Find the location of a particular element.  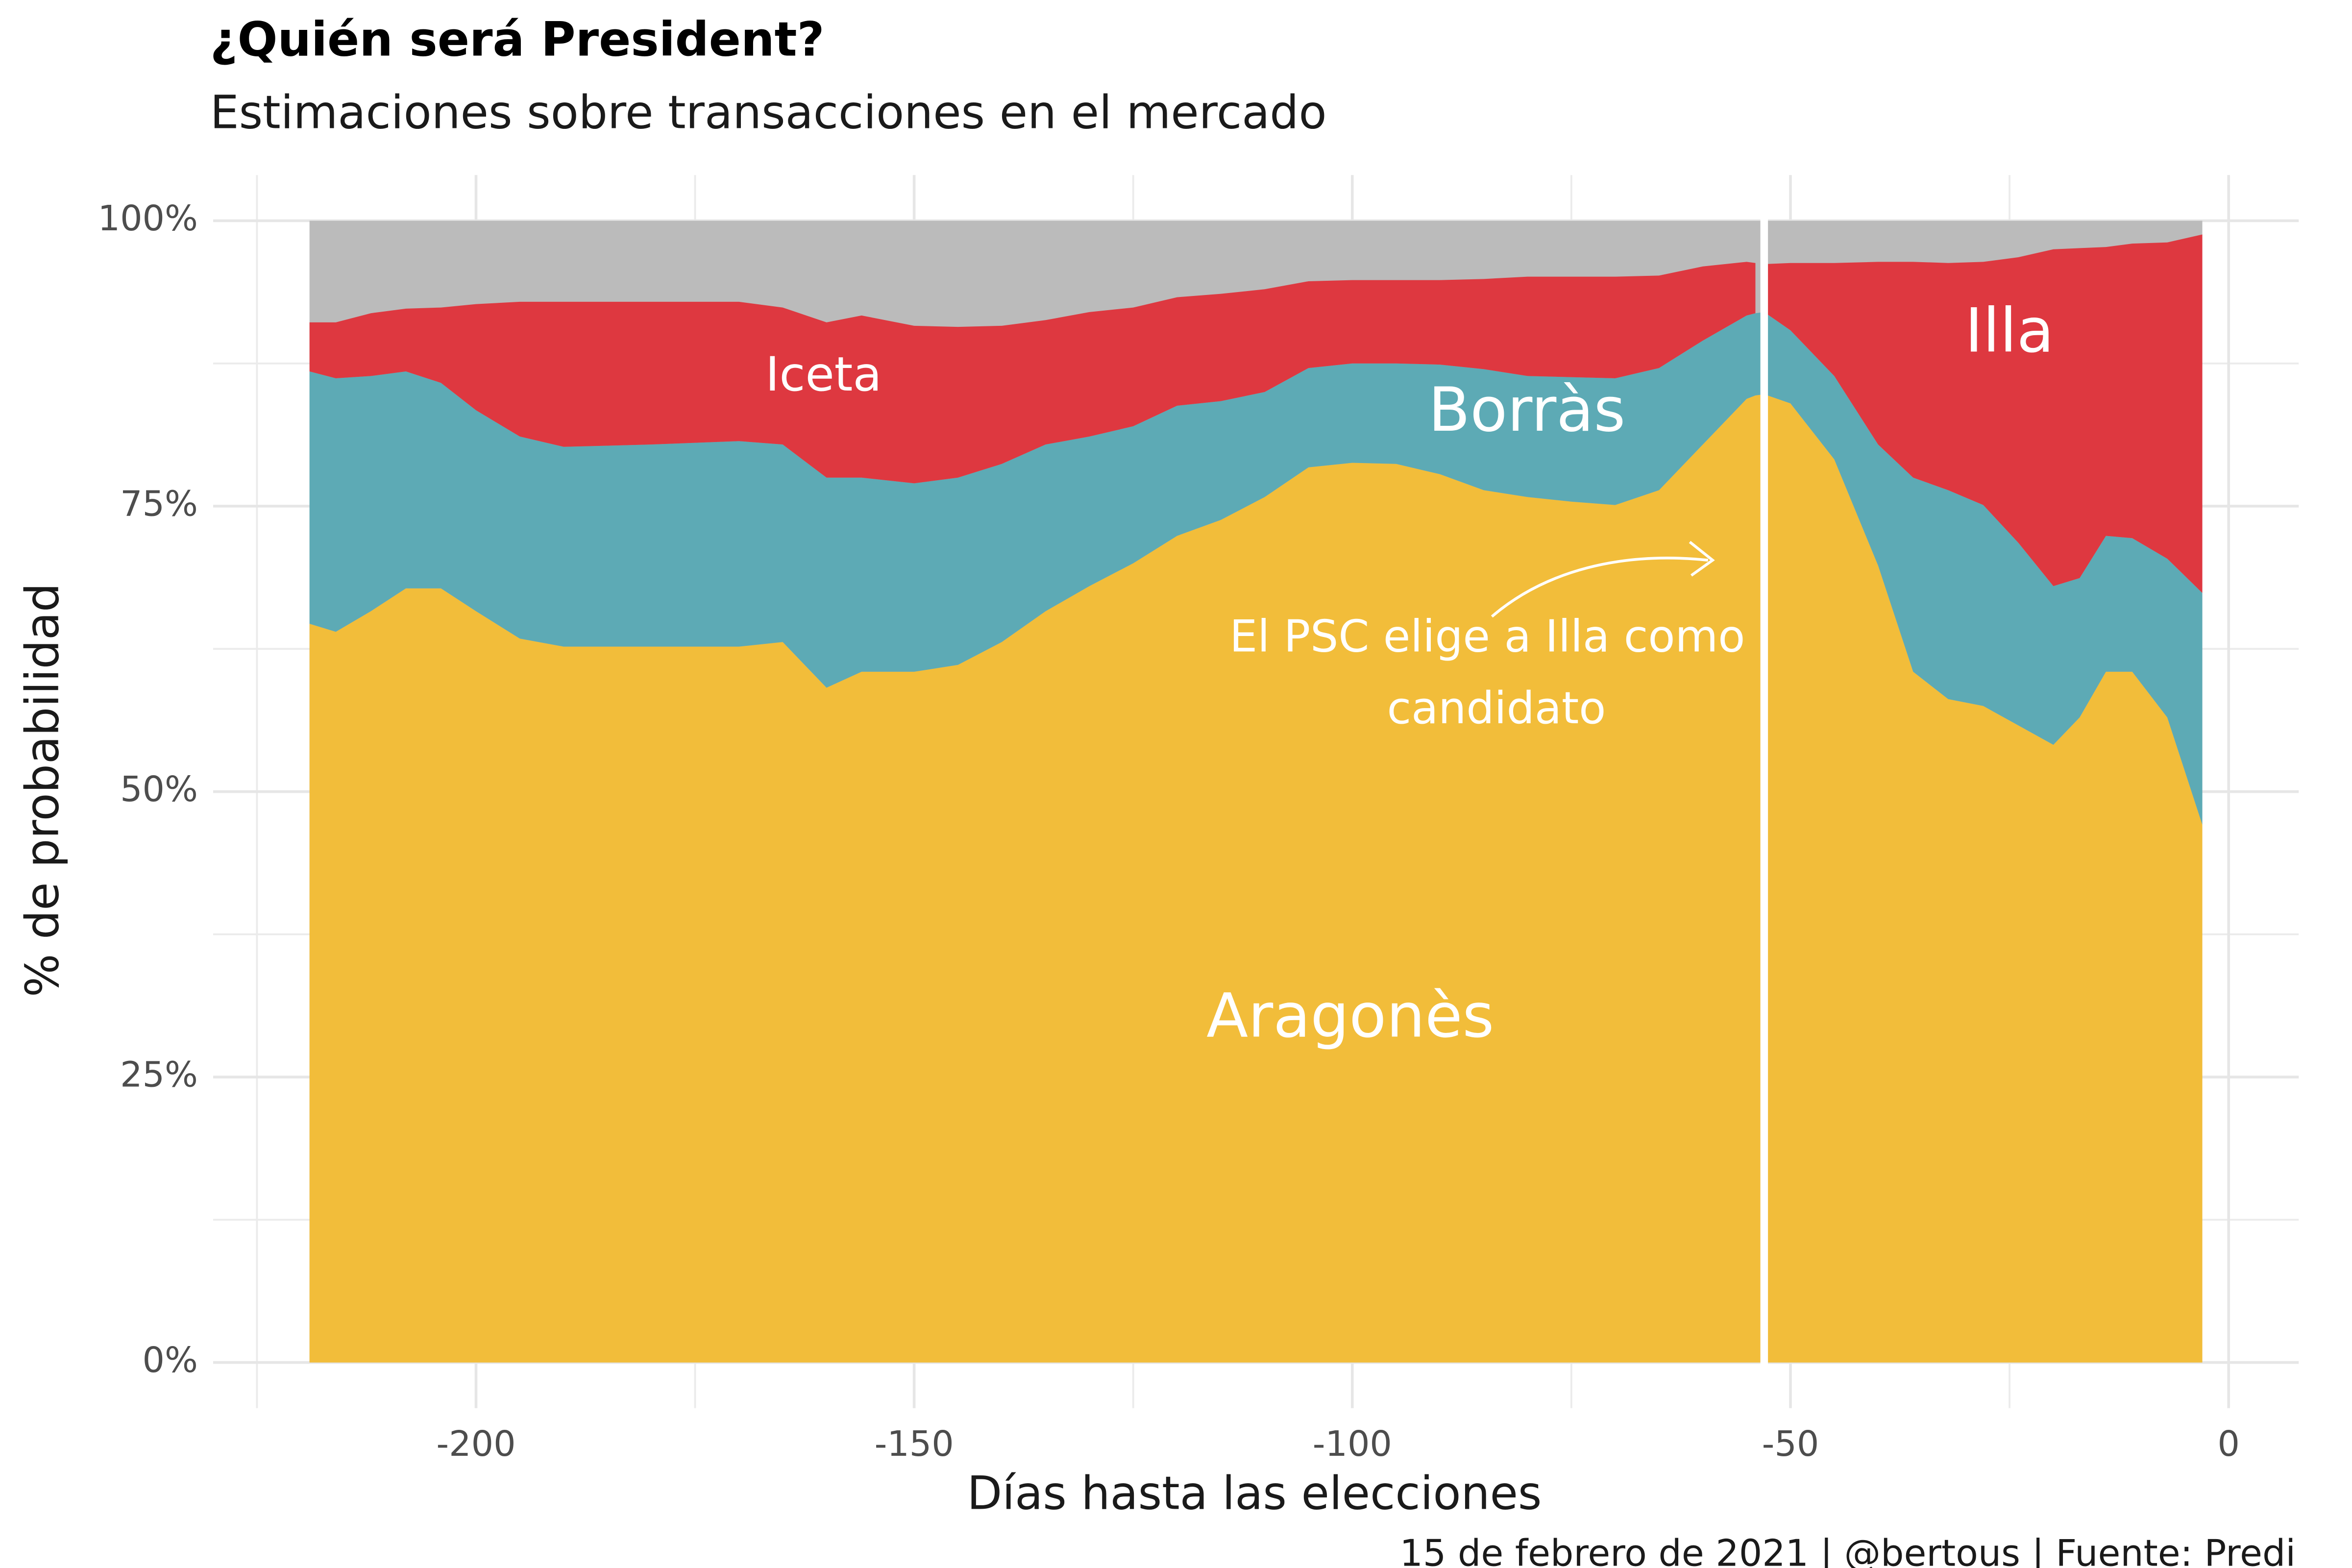

x-tick-label: -200 is located at coordinates (475, 1443).